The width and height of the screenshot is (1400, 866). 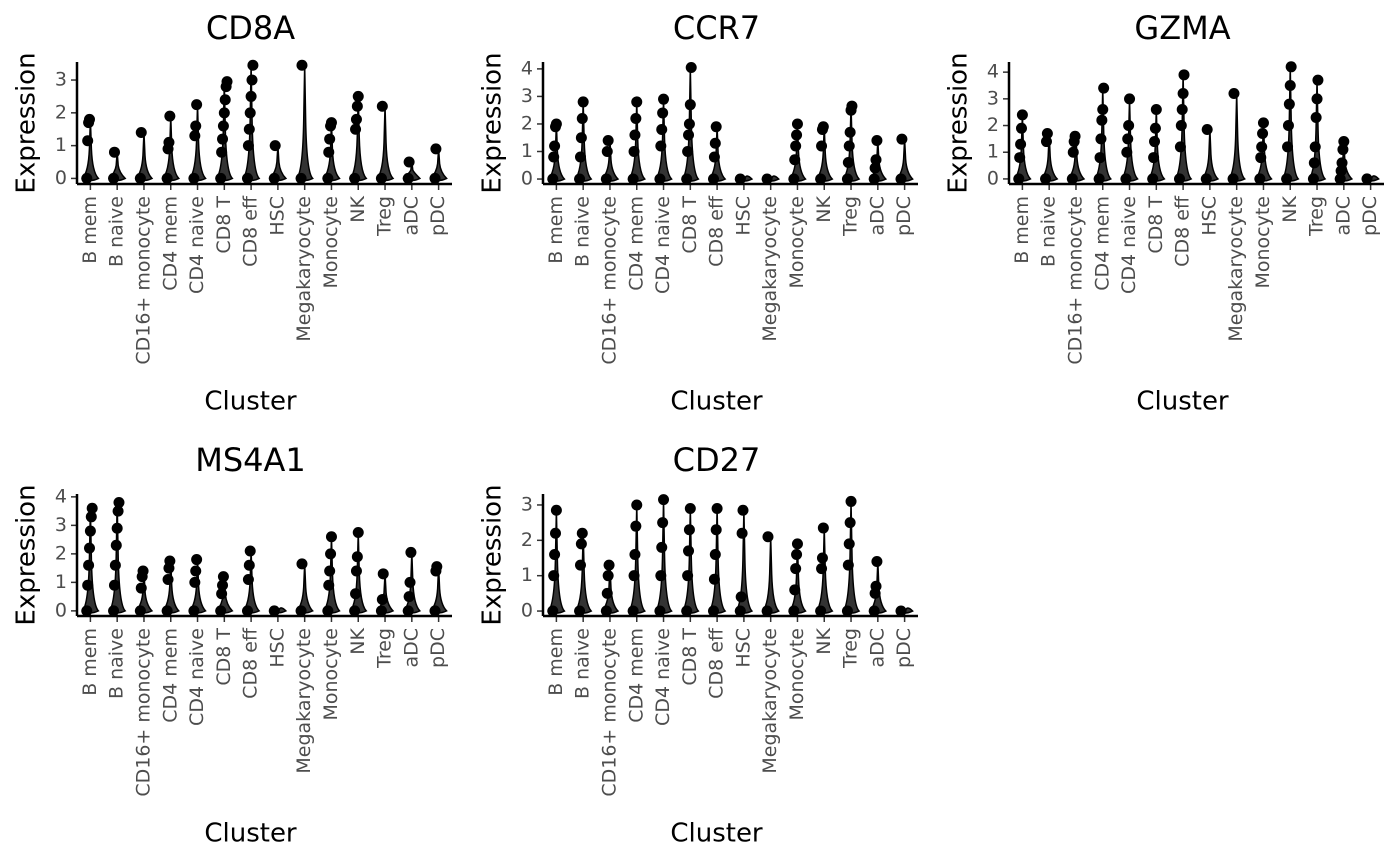 What do you see at coordinates (527, 179) in the screenshot?
I see `y-tick-label: 0` at bounding box center [527, 179].